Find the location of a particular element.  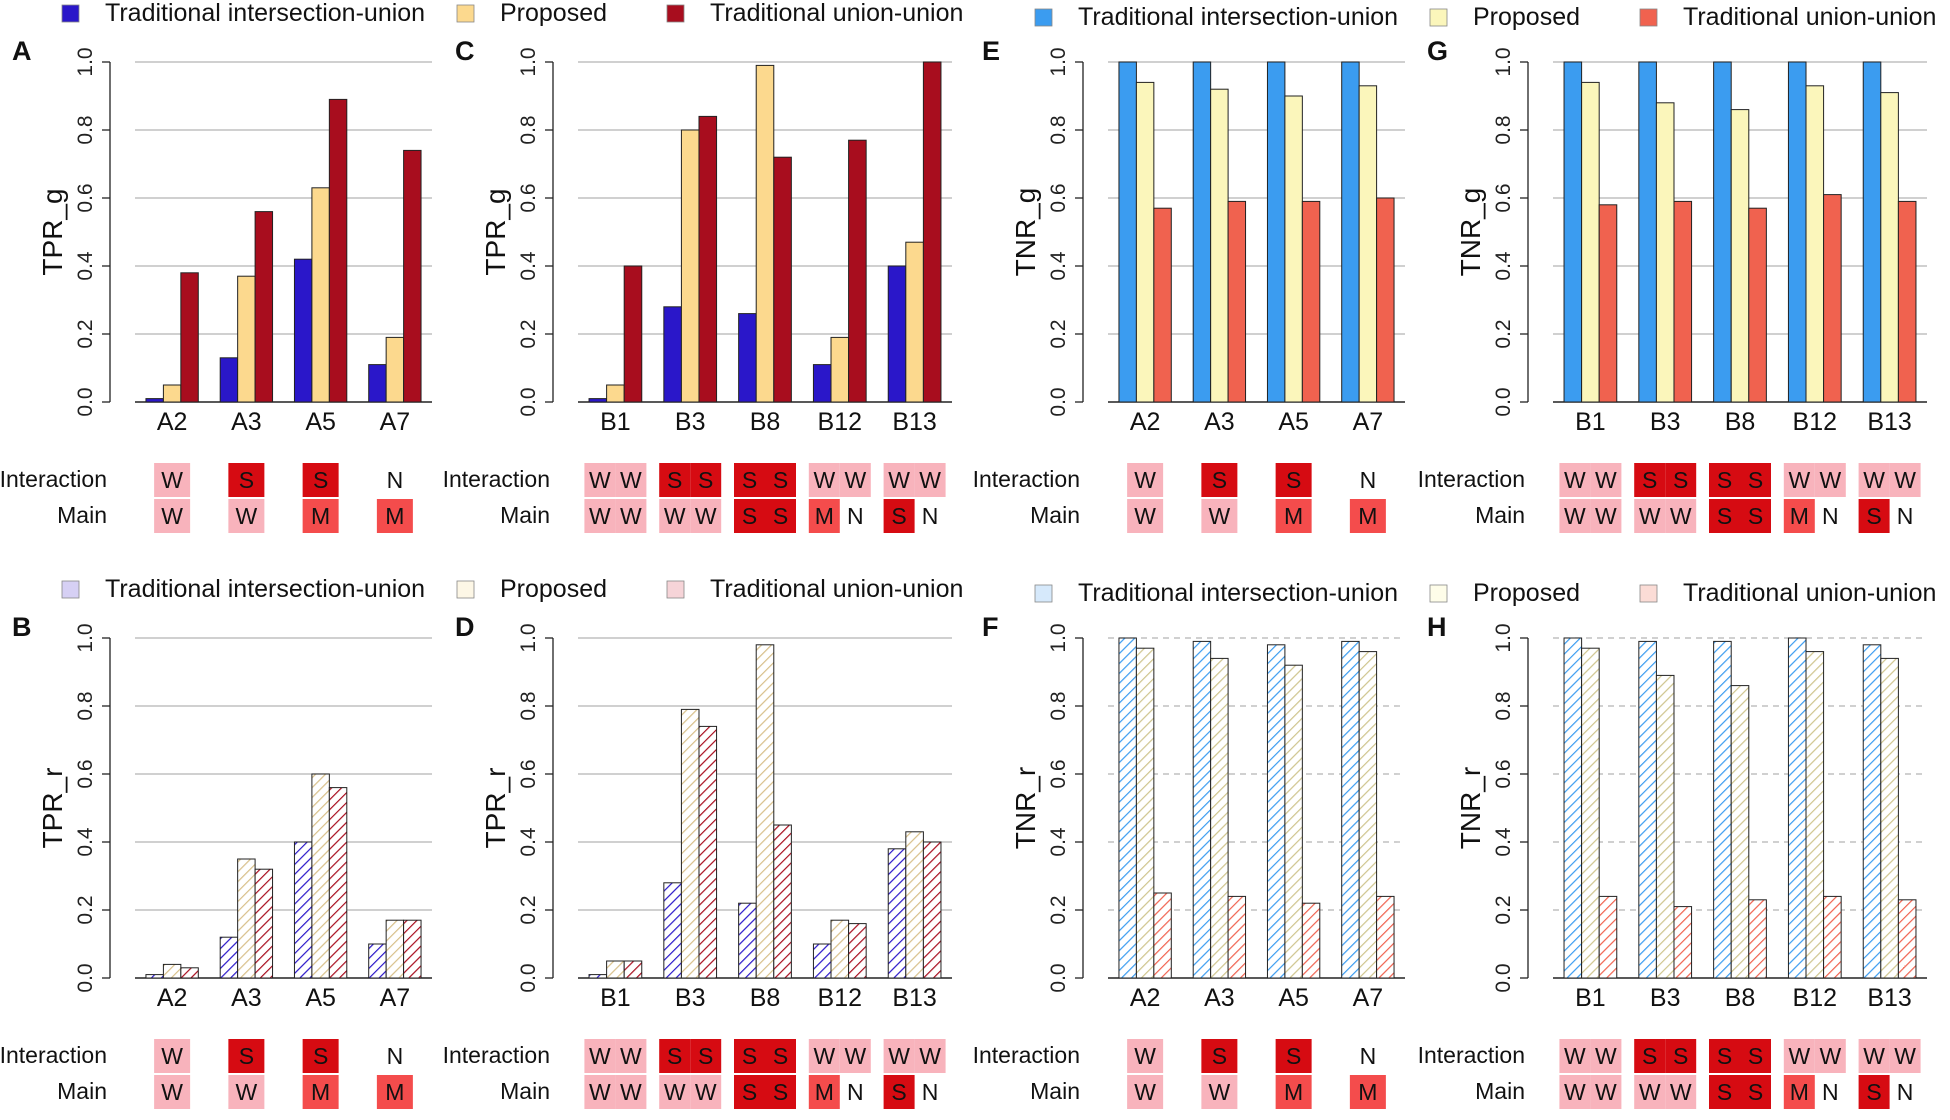

interaction-code-G-B8-1: S is located at coordinates (1724, 480).